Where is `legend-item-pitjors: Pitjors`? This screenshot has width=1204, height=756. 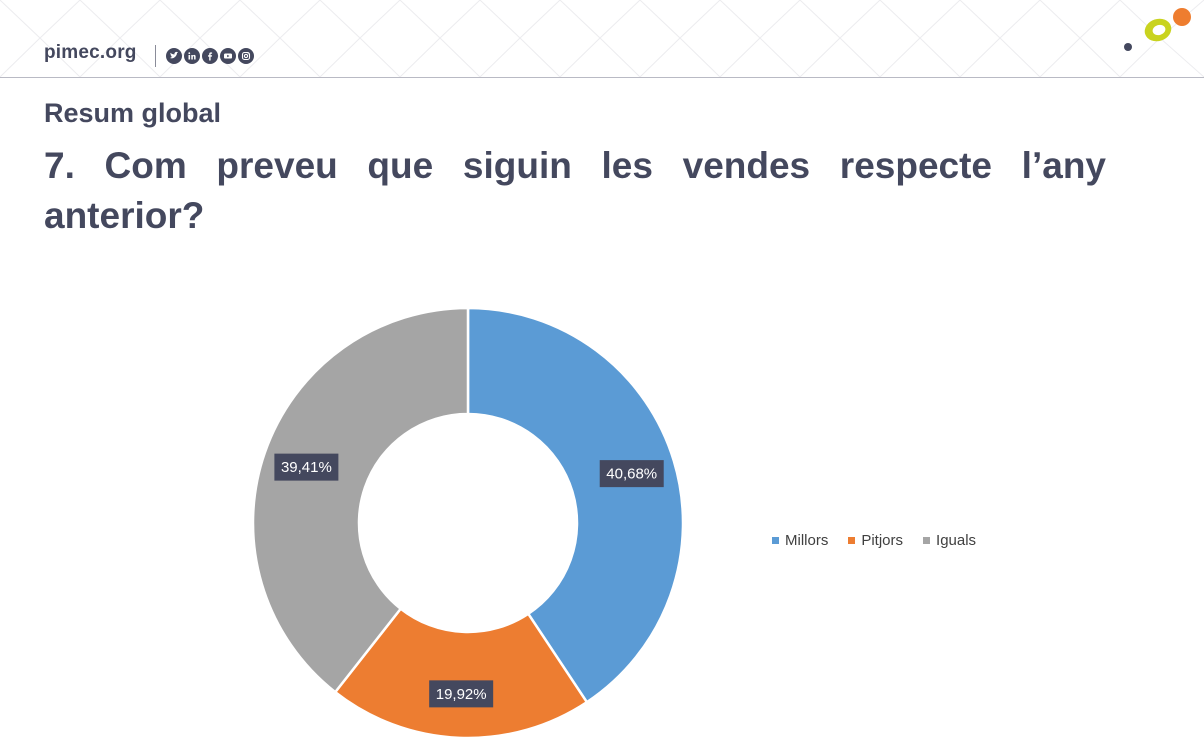 legend-item-pitjors: Pitjors is located at coordinates (875, 540).